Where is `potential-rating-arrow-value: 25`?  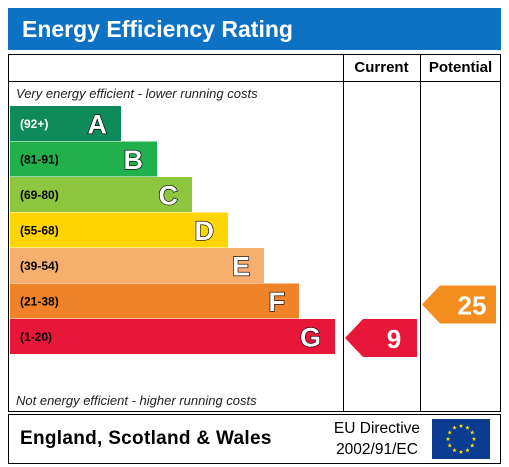
potential-rating-arrow-value: 25 is located at coordinates (472, 306).